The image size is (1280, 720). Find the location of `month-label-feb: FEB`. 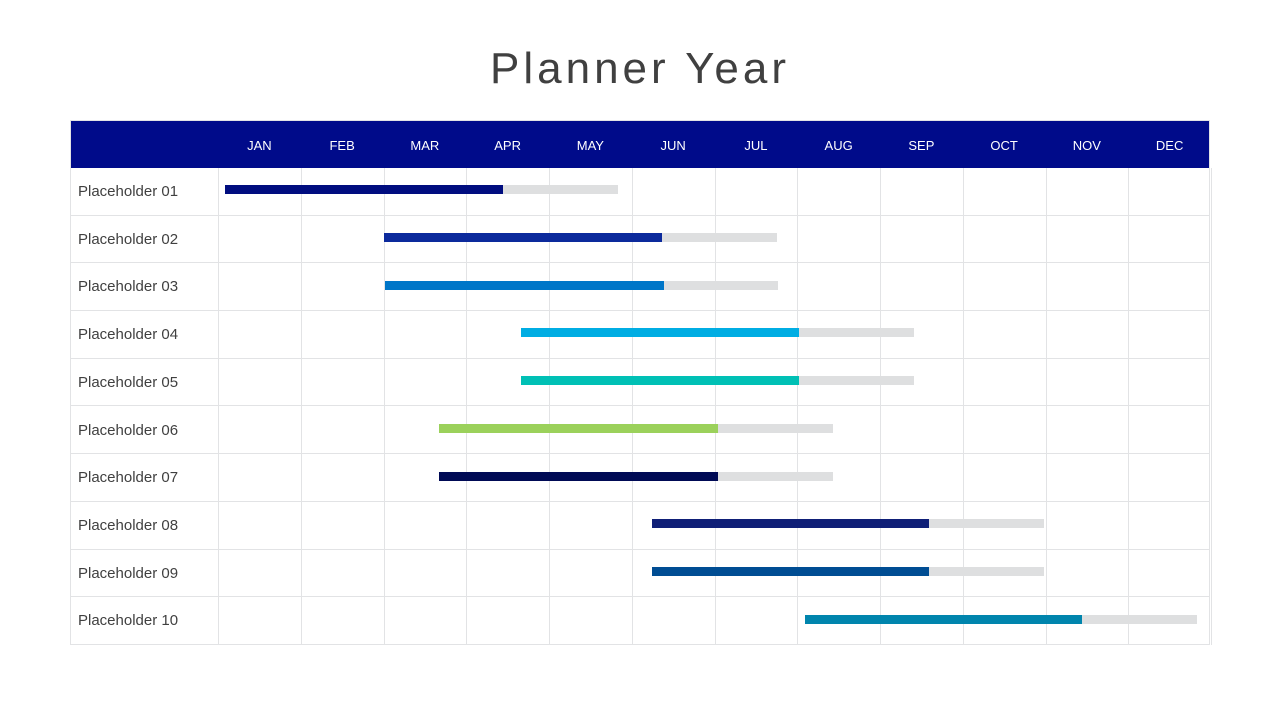

month-label-feb: FEB is located at coordinates (342, 145).